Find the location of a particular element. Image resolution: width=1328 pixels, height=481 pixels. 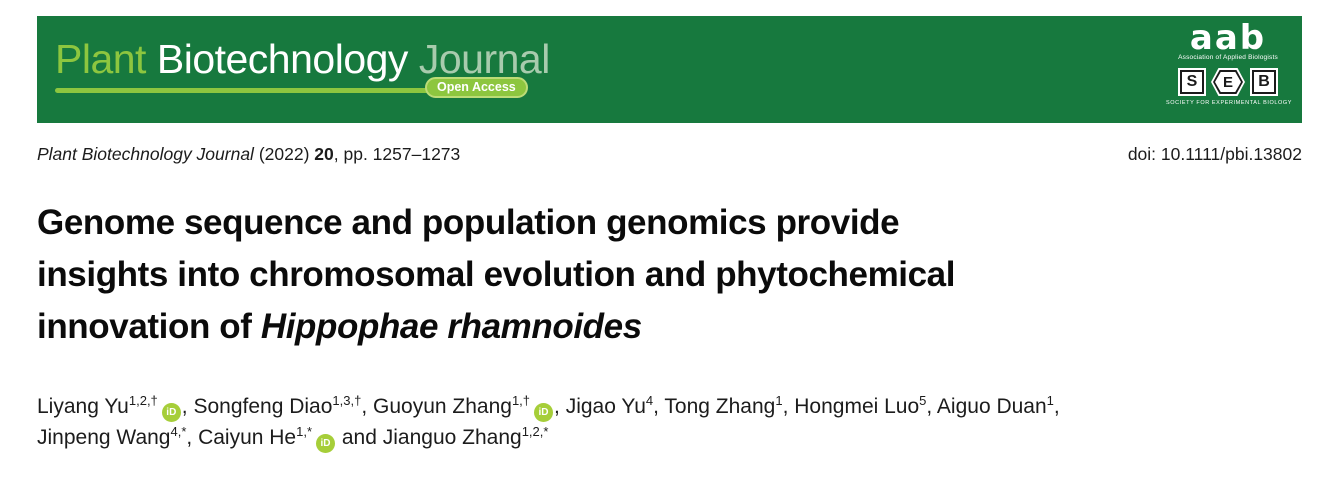

seb-letter-s-box: S is located at coordinates (1192, 82).